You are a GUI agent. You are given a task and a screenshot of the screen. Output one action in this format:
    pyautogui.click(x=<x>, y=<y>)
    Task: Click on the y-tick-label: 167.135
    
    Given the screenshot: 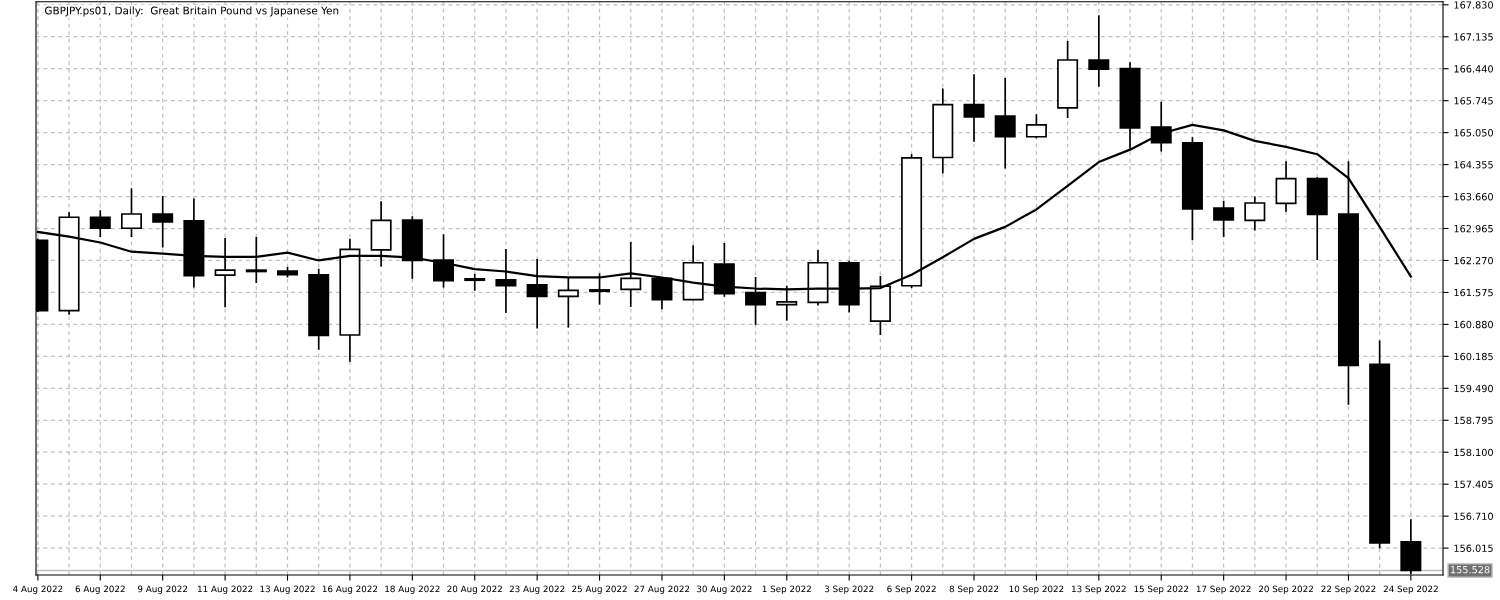 What is the action you would take?
    pyautogui.click(x=1473, y=37)
    